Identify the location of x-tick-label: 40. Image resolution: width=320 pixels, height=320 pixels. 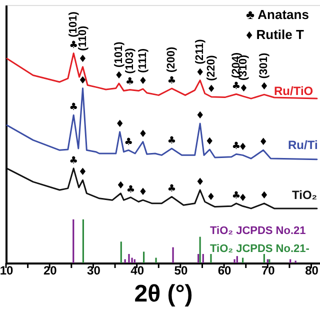
(137, 271).